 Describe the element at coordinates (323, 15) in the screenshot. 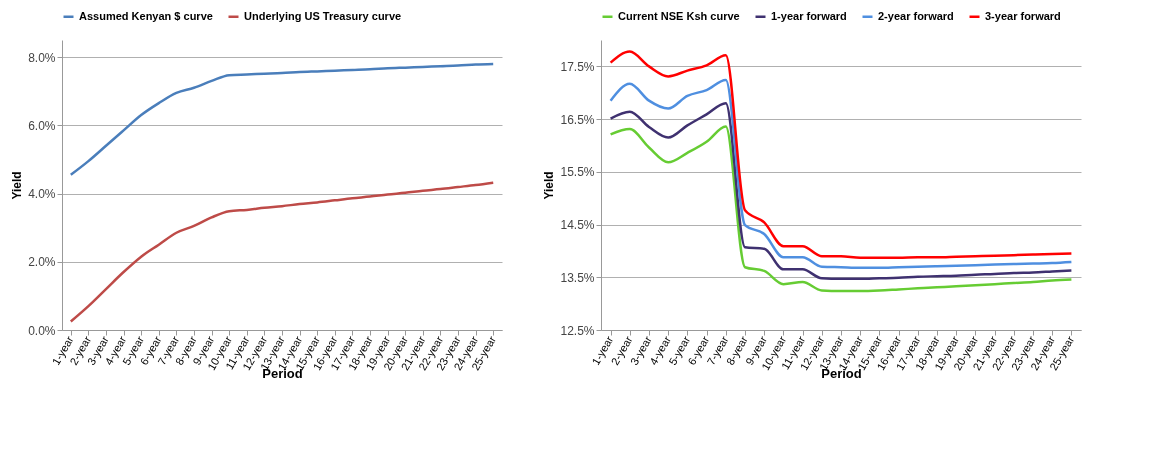

I see `legend-label: Underlying US Treasury curve` at that location.